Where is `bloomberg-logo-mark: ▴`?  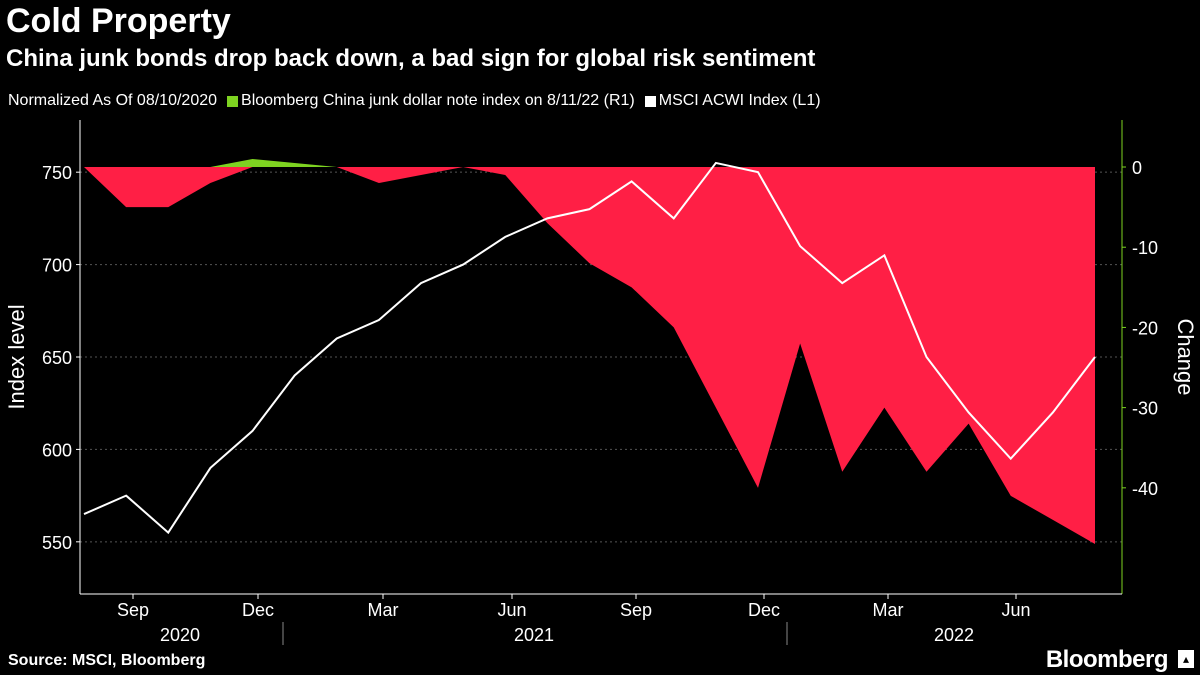 bloomberg-logo-mark: ▴ is located at coordinates (1186, 659).